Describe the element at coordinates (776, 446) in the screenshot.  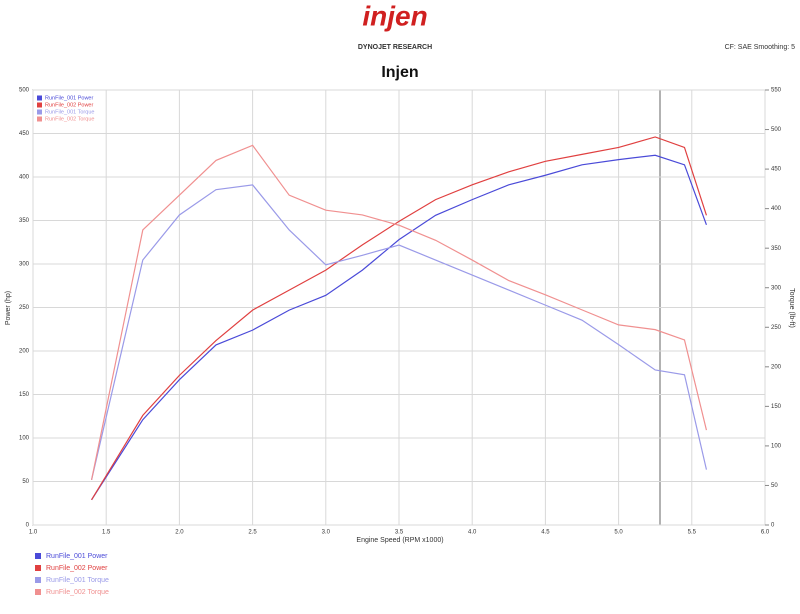
I see `y2-tick-label: 100` at that location.